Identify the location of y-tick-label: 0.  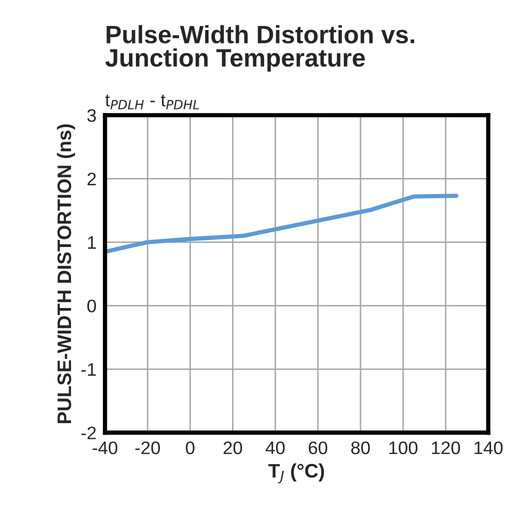
(91, 306).